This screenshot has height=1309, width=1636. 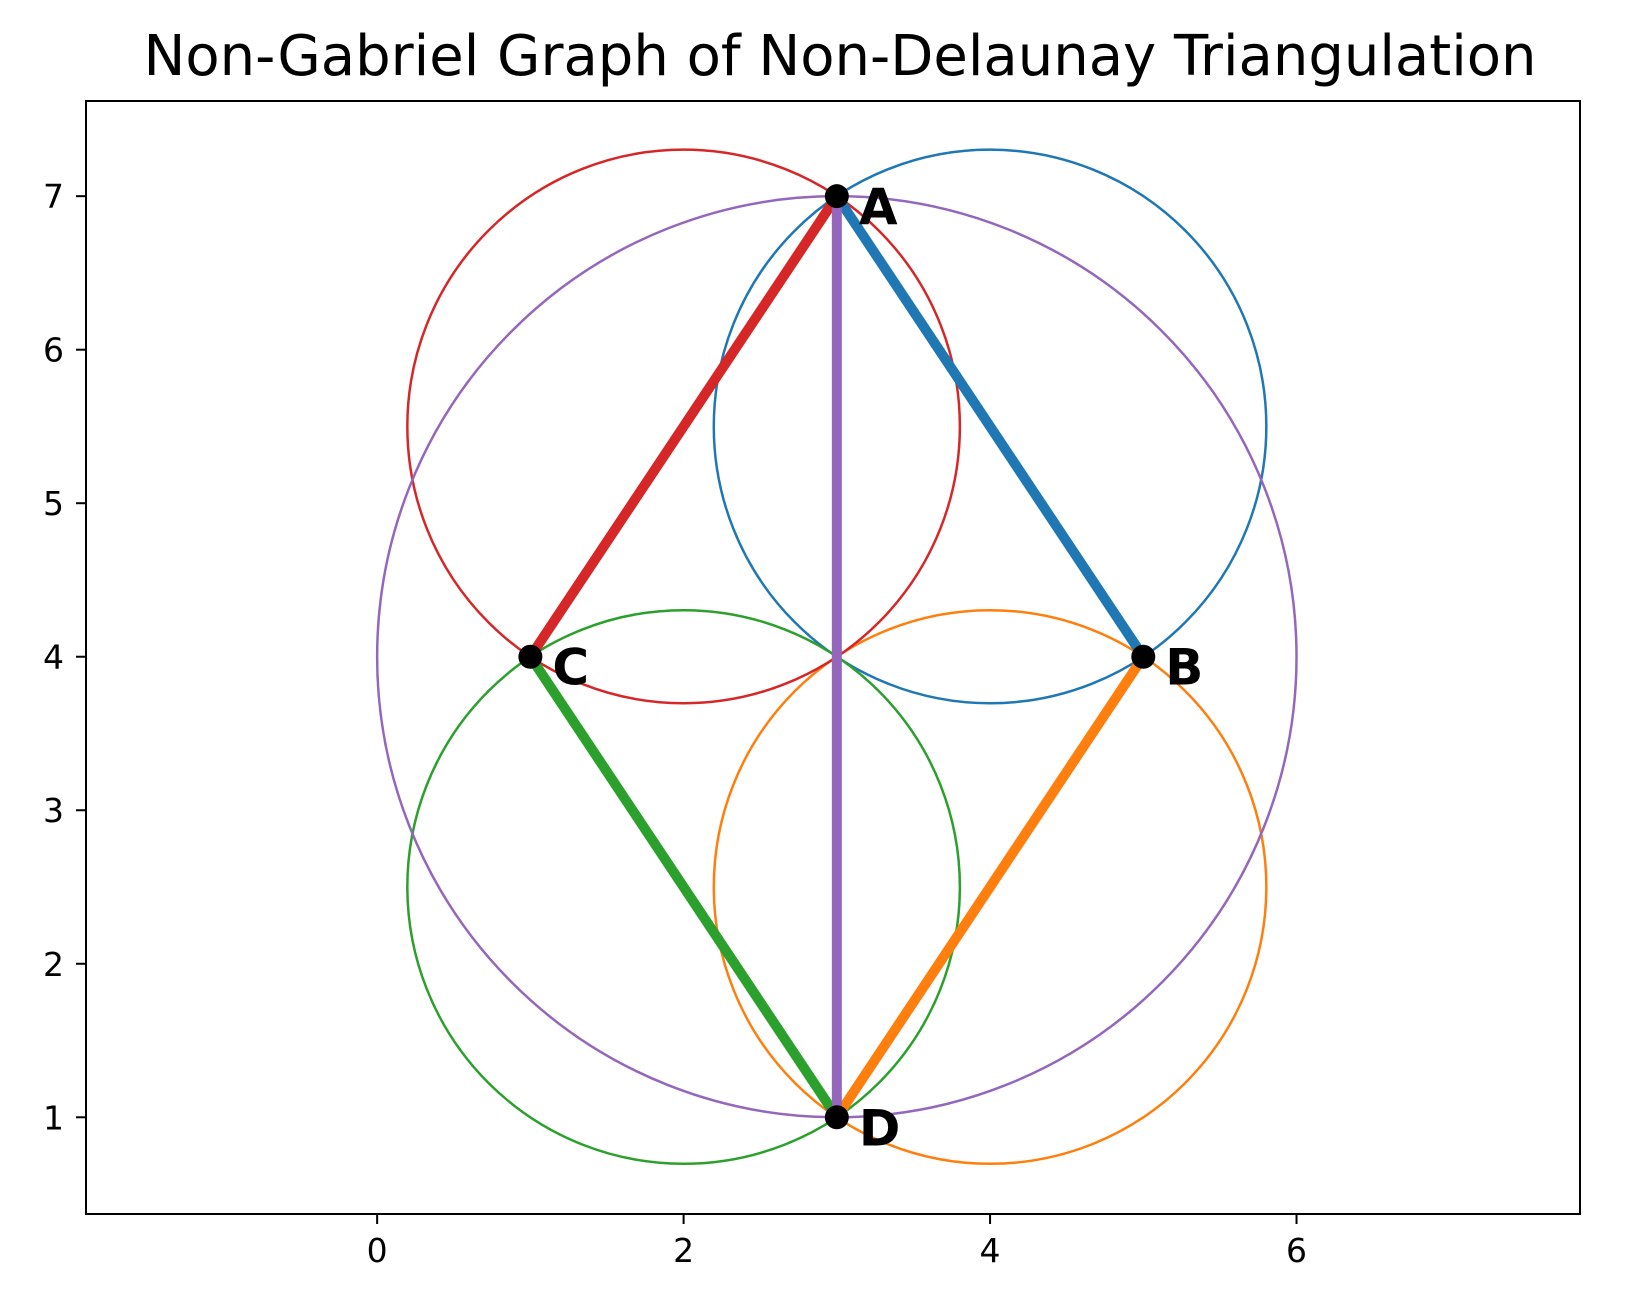 I want to click on circle-d-c, so click(x=684, y=887).